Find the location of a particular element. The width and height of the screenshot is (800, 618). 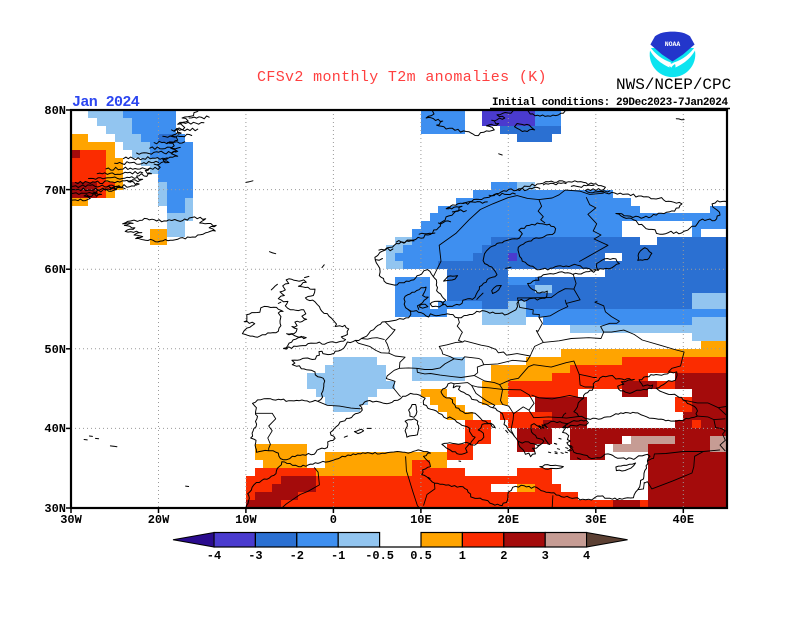

svg-text:Initial conditions: 29Dec2023-: Initial conditions: 29Dec2023-7Jan2024 is located at coordinates (610, 103).